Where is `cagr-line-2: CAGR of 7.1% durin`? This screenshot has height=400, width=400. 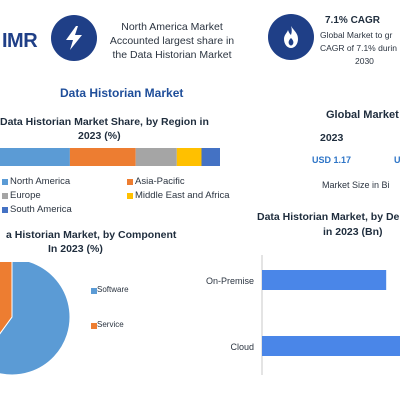 cagr-line-2: CAGR of 7.1% durin is located at coordinates (359, 48).